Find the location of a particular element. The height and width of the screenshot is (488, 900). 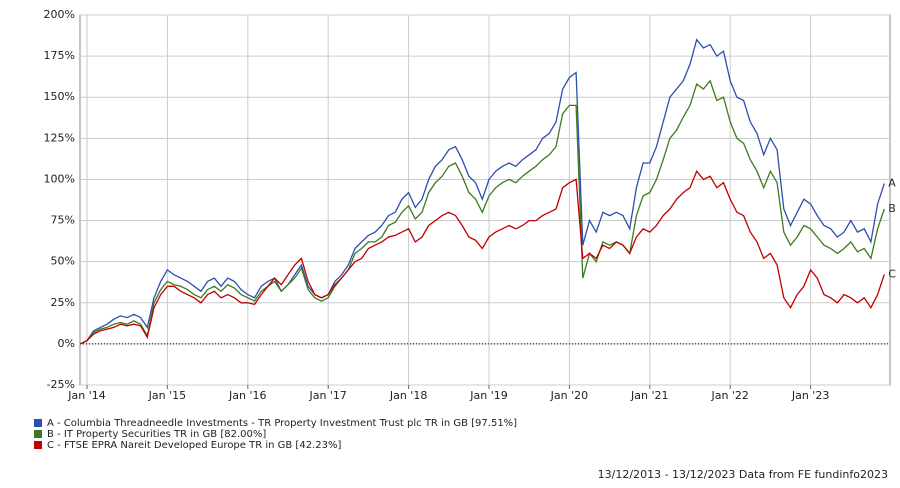

x-tick-label: Jan '22 is located at coordinates (729, 395).